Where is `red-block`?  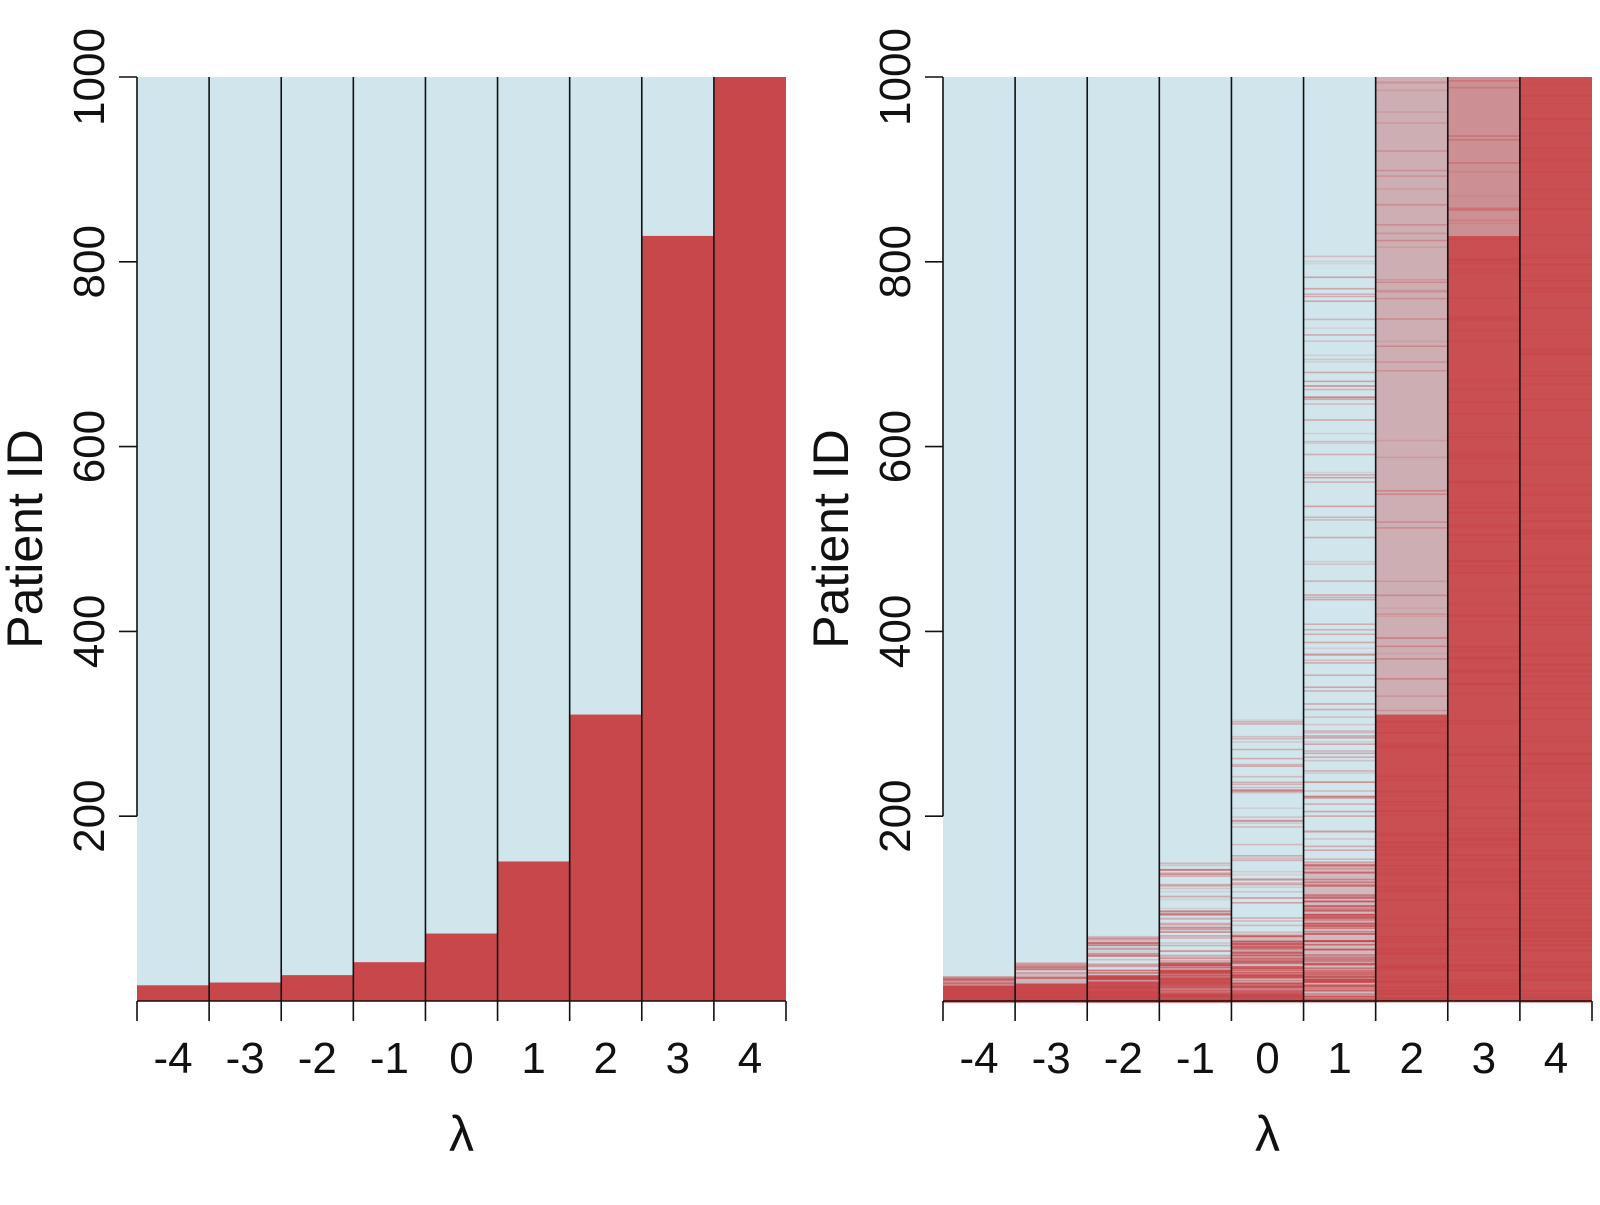
red-block is located at coordinates (1555, 539).